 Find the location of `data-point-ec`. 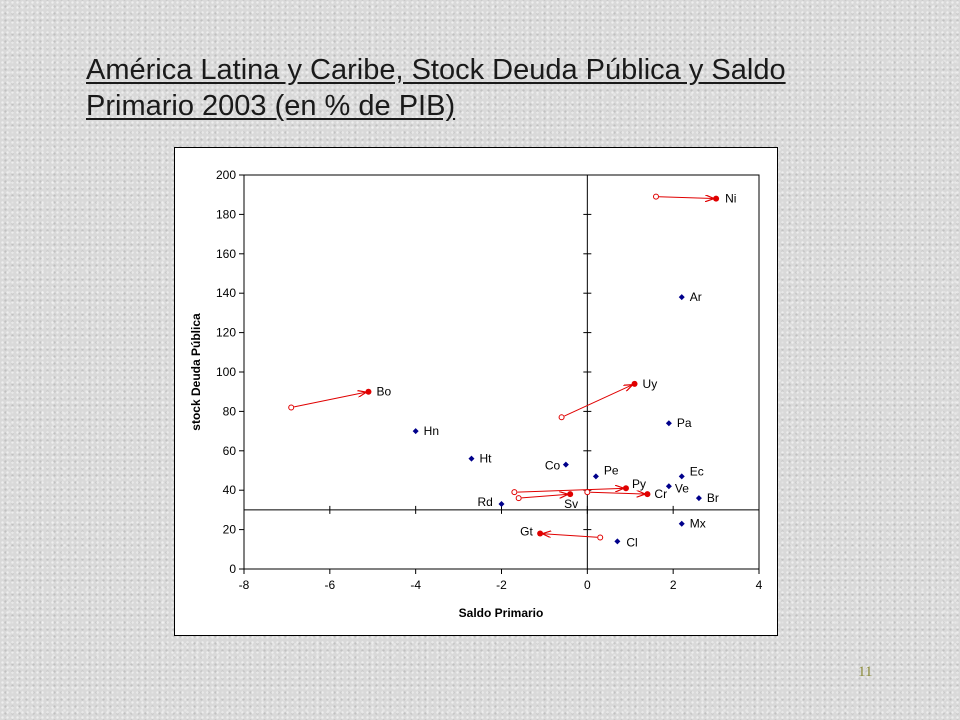

data-point-ec is located at coordinates (681, 476).